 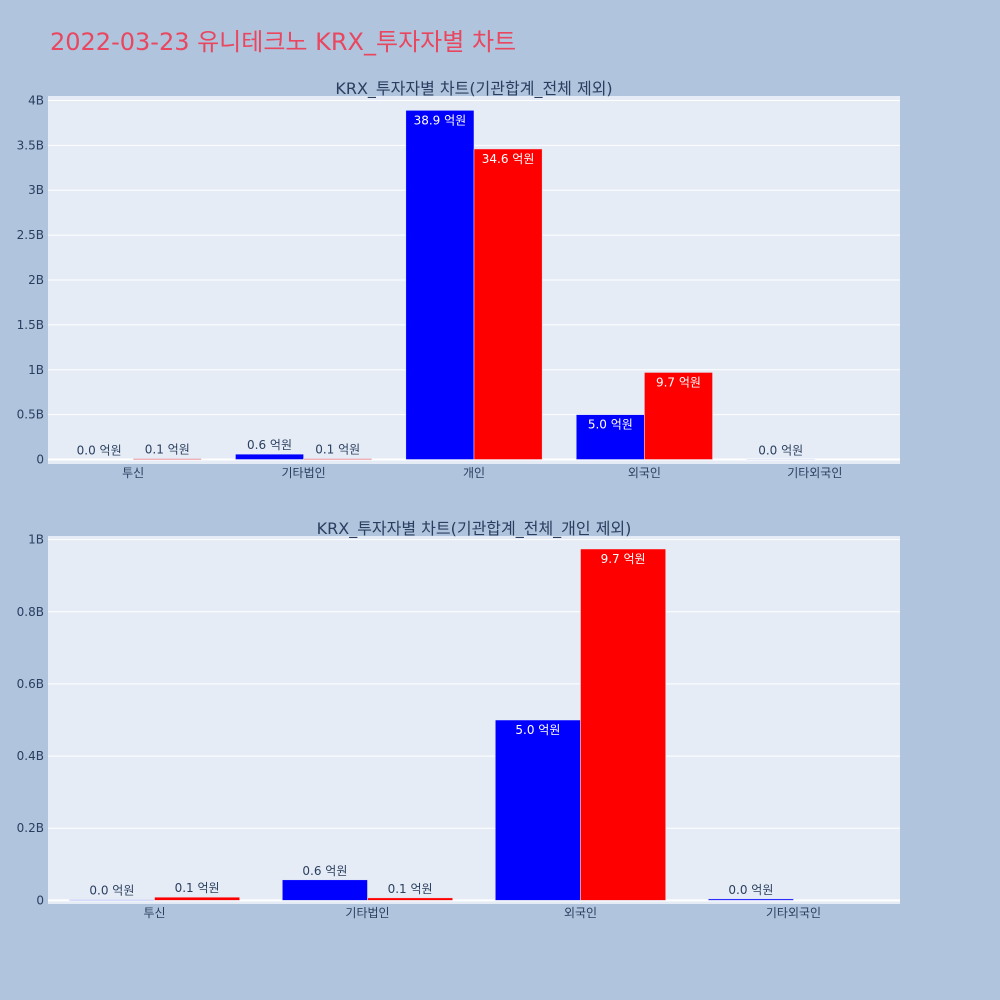 I want to click on chart-title: KRX_투자자별 차트(기관합계_전체 제외), so click(x=473, y=89).